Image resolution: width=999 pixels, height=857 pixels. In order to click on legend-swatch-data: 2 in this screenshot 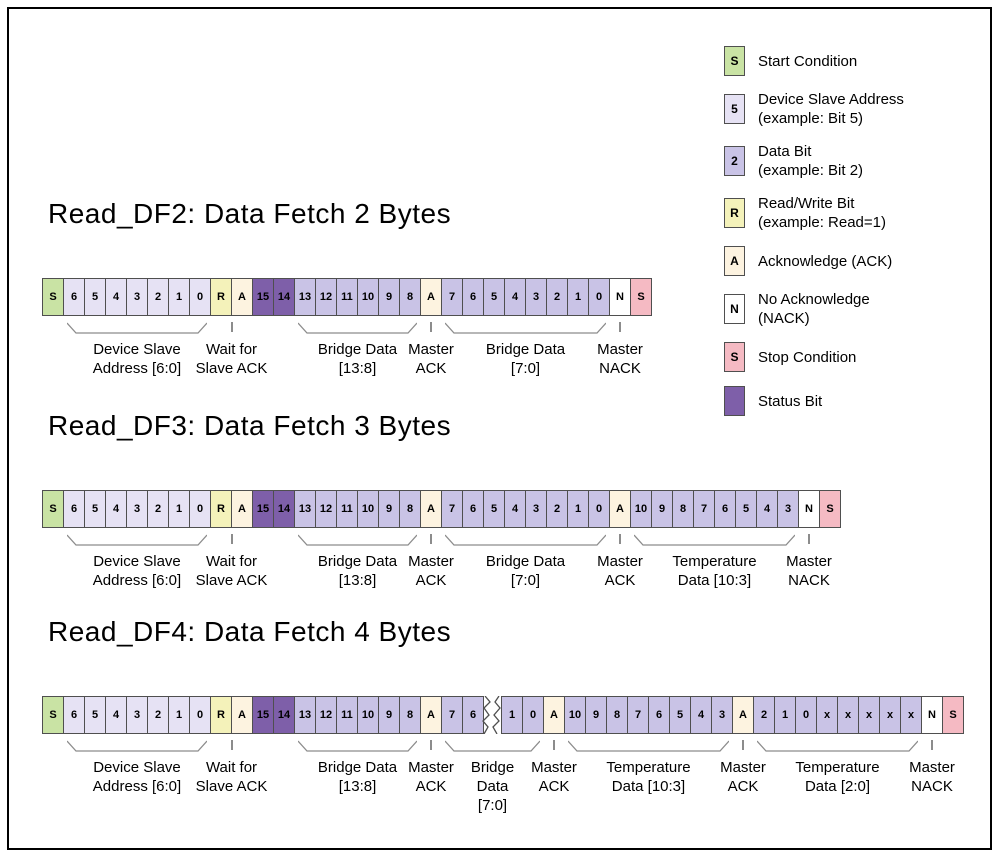, I will do `click(734, 161)`.